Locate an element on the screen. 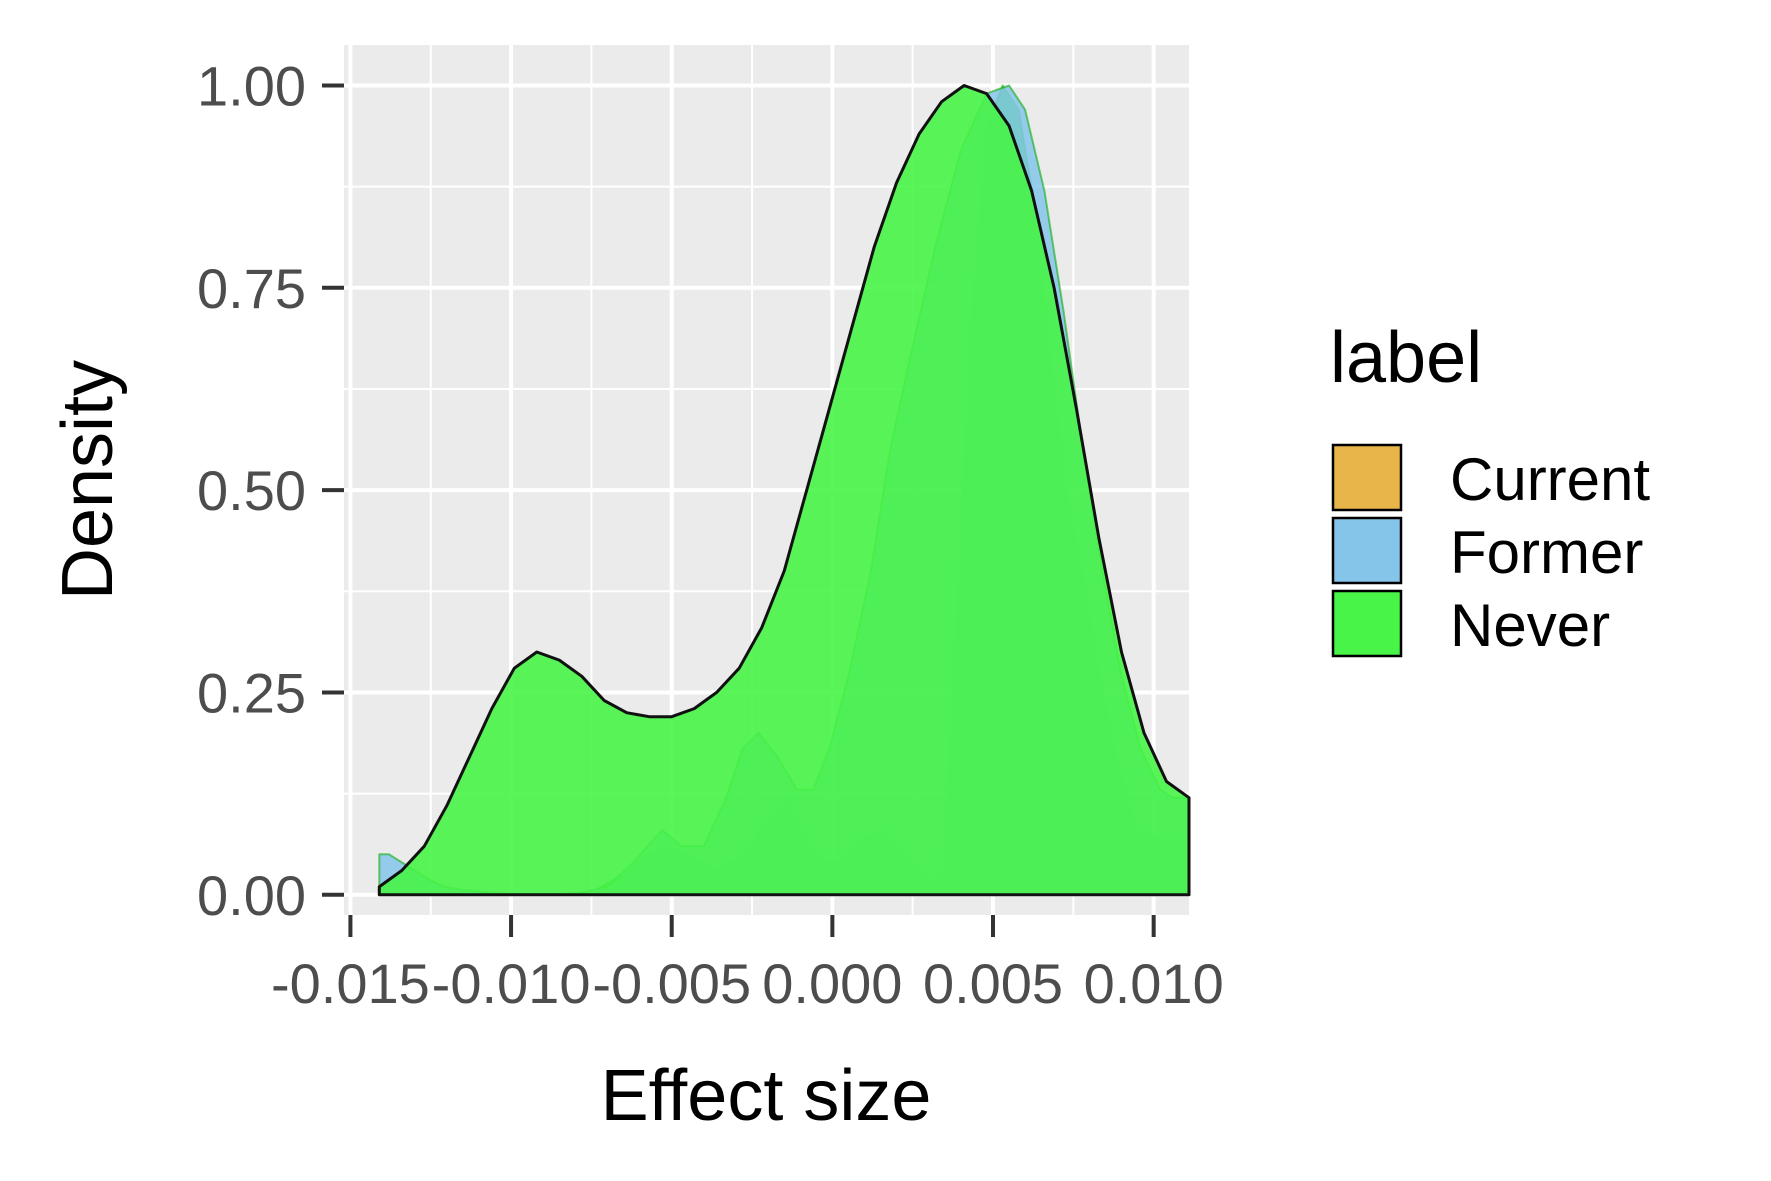 Image resolution: width=1771 pixels, height=1181 pixels. y-tick-label: 1.00 is located at coordinates (251, 85).